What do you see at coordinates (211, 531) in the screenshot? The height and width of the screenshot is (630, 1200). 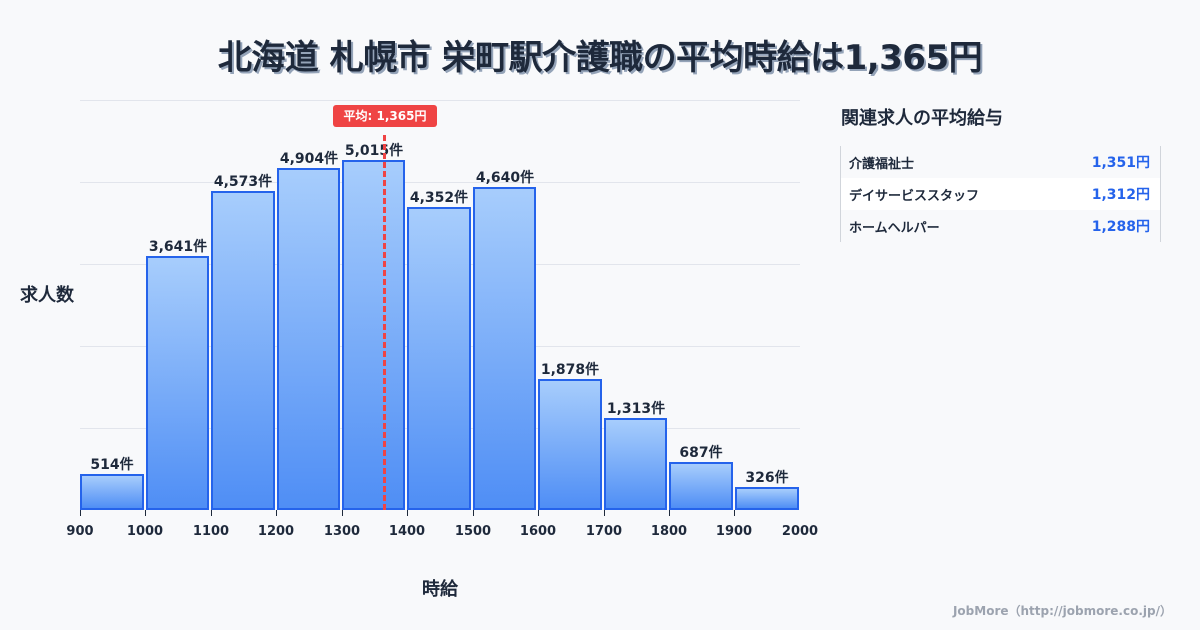 I see `x-tick-label: 1100` at bounding box center [211, 531].